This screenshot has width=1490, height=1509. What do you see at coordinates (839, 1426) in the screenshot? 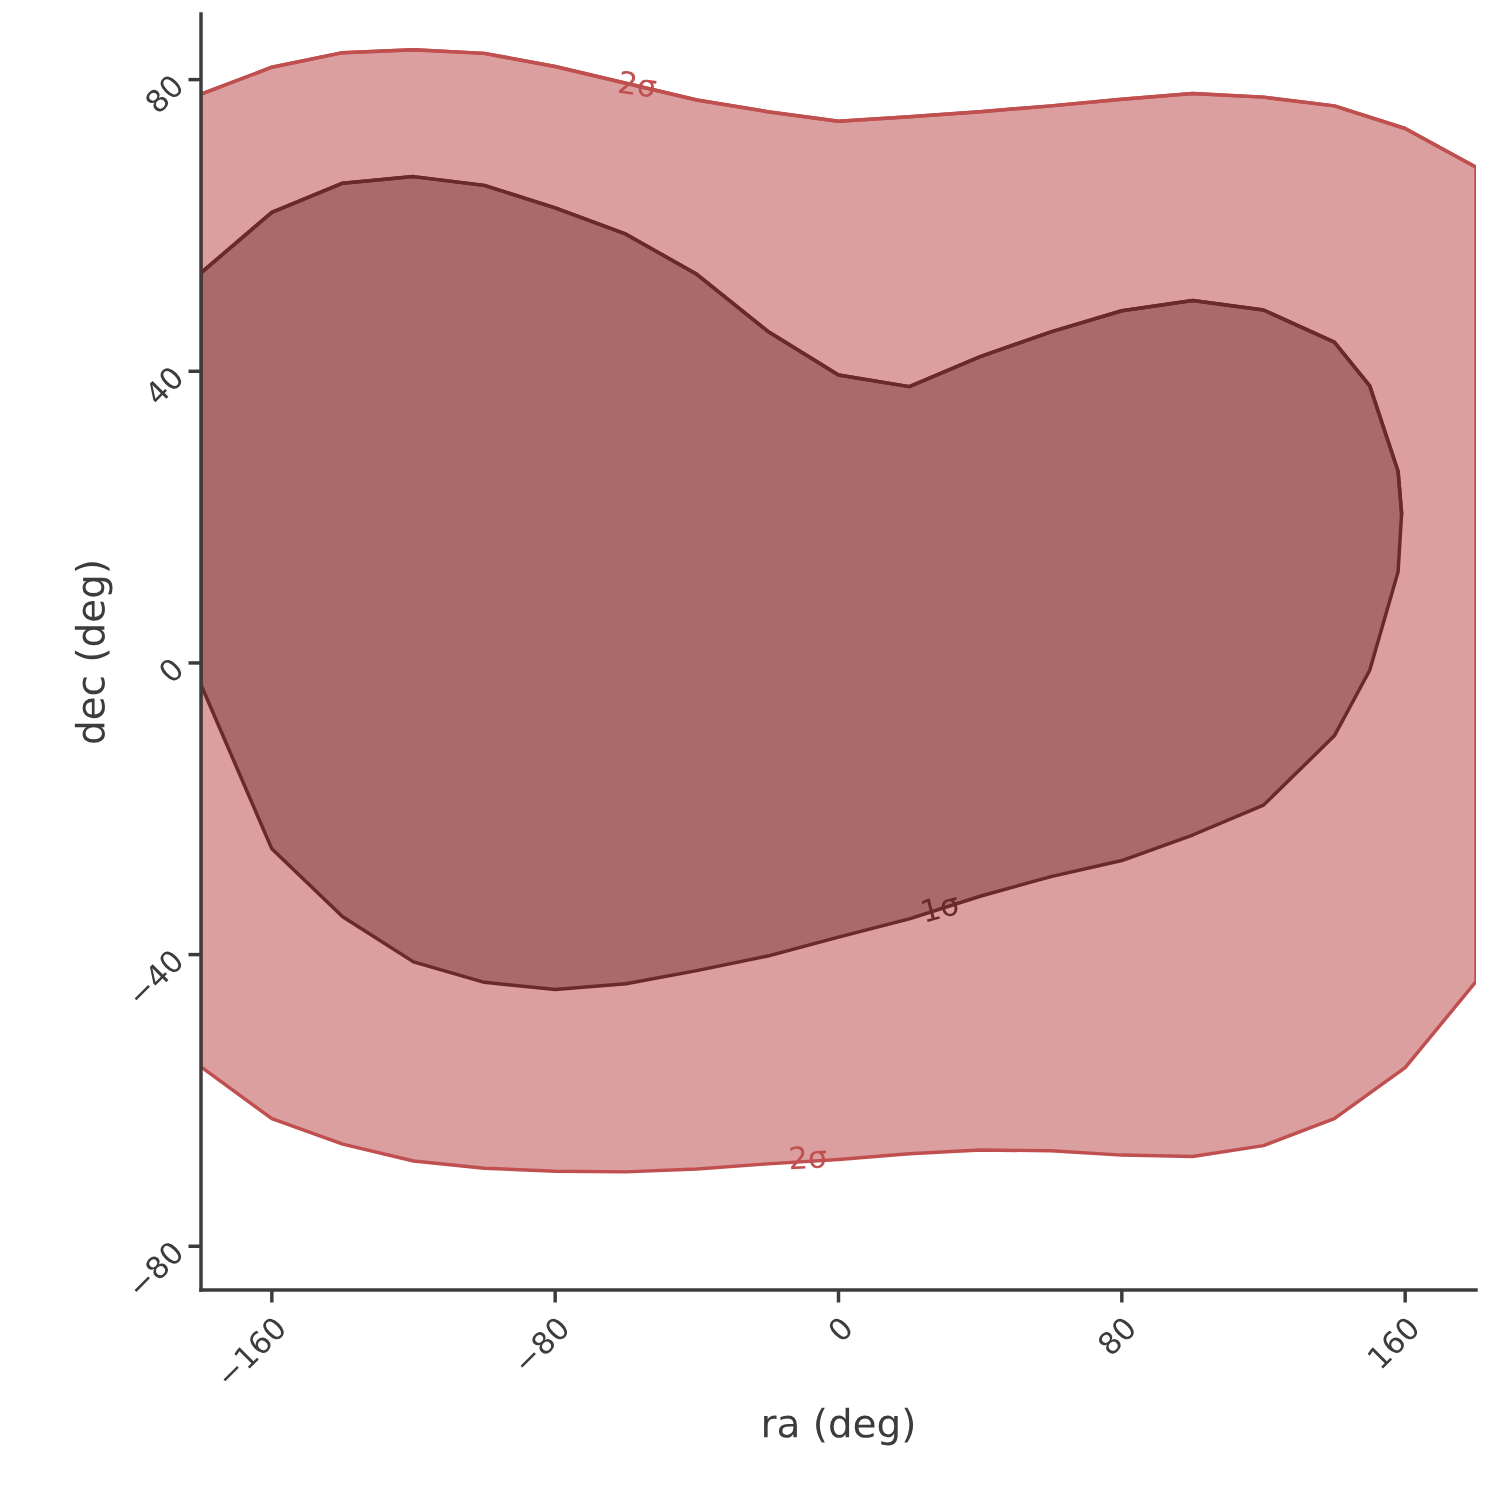
I see `x-axis-title: ra (deg)` at bounding box center [839, 1426].